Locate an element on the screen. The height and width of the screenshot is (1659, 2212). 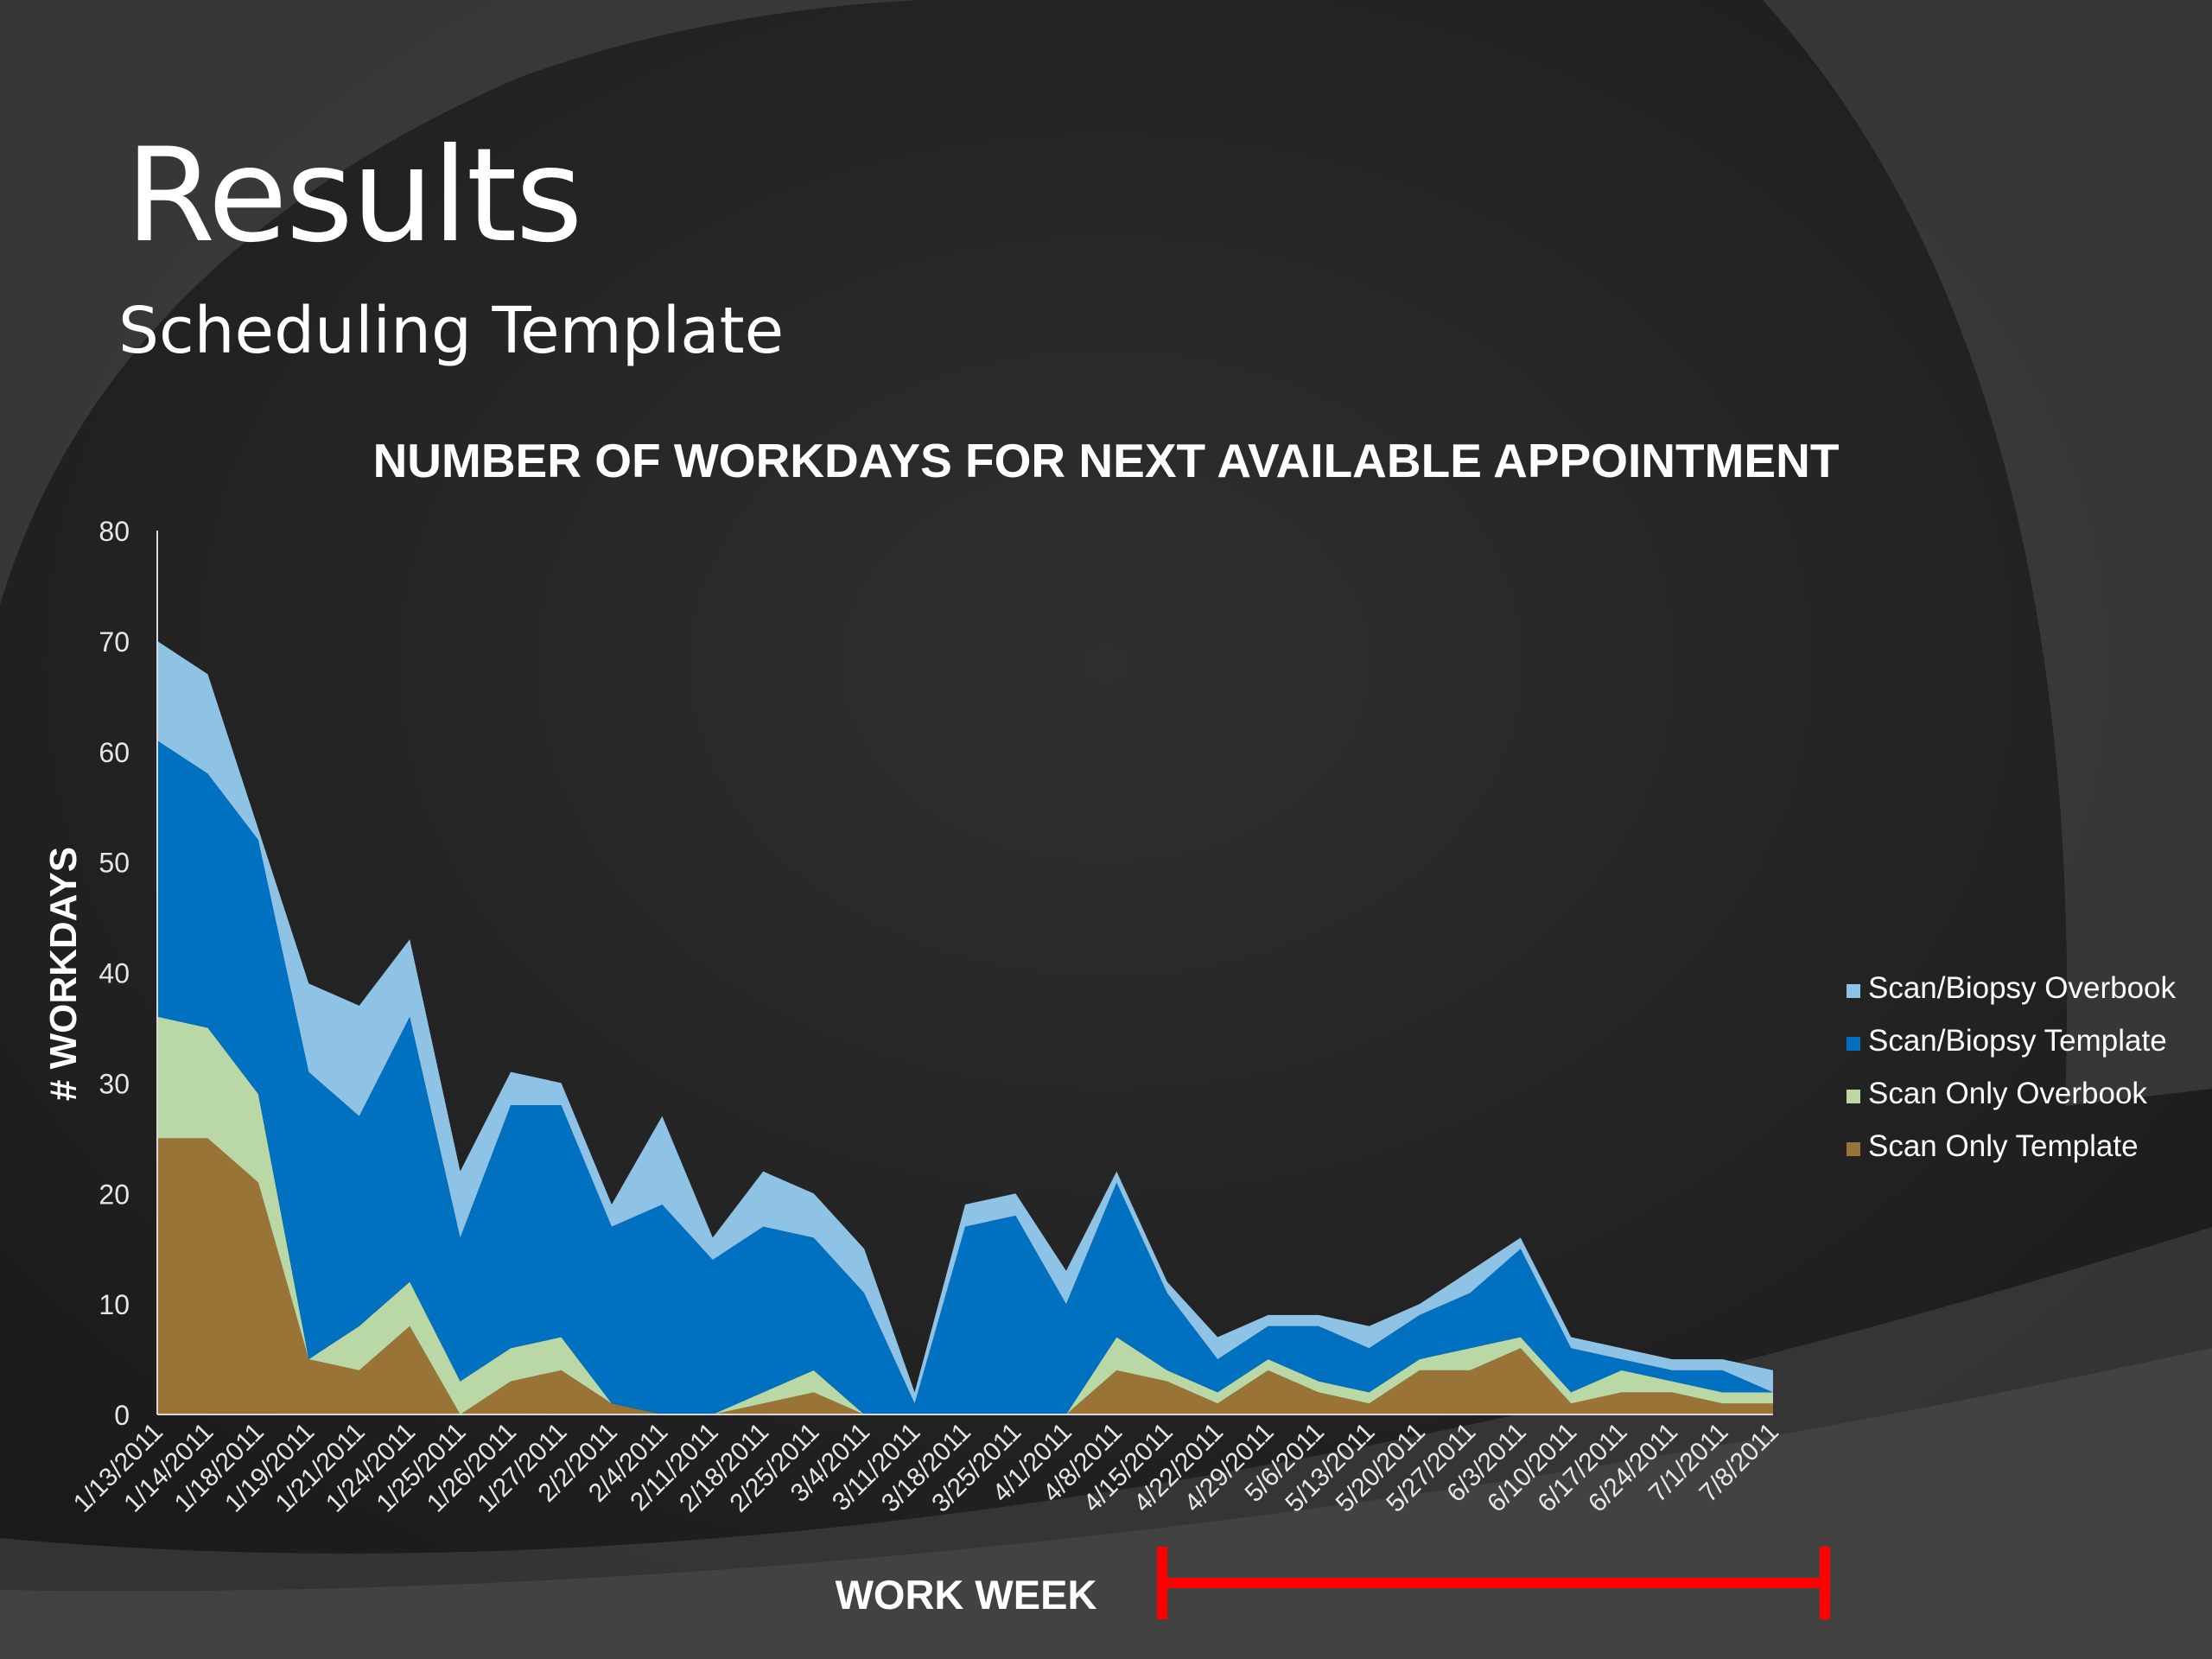
legend-label: Scan/Biopsy Overbook is located at coordinates (2022, 988).